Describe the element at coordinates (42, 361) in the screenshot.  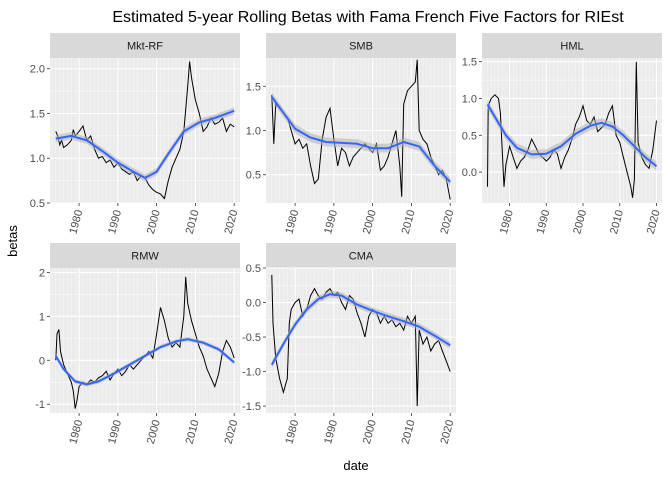
I see `y-tick-label: 0` at that location.